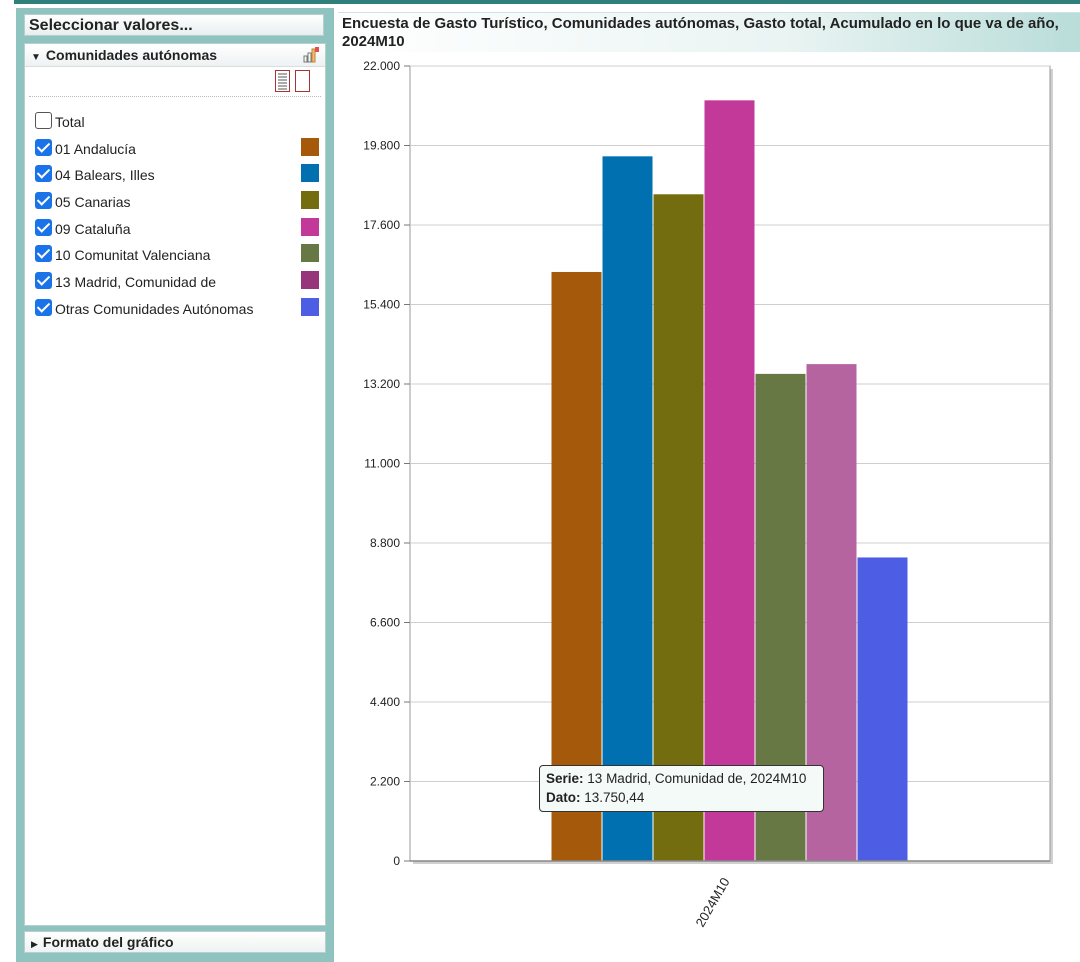 The width and height of the screenshot is (1080, 962). I want to click on y-tick-label: 2.200, so click(385, 782).